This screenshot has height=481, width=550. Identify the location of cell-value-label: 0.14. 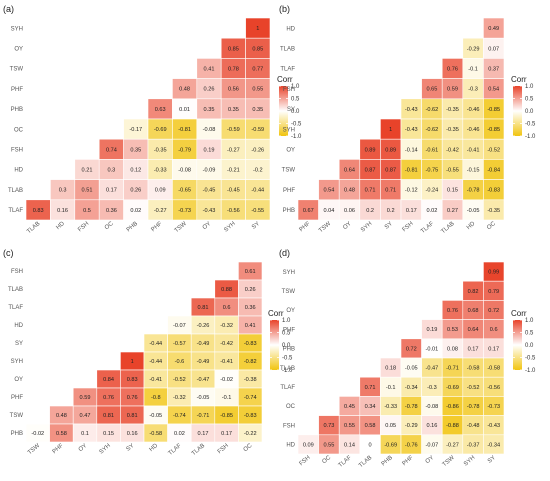
(349, 445).